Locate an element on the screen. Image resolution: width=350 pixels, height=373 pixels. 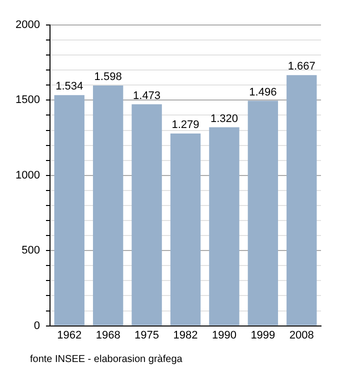
x-tick-label: 1990 is located at coordinates (224, 335).